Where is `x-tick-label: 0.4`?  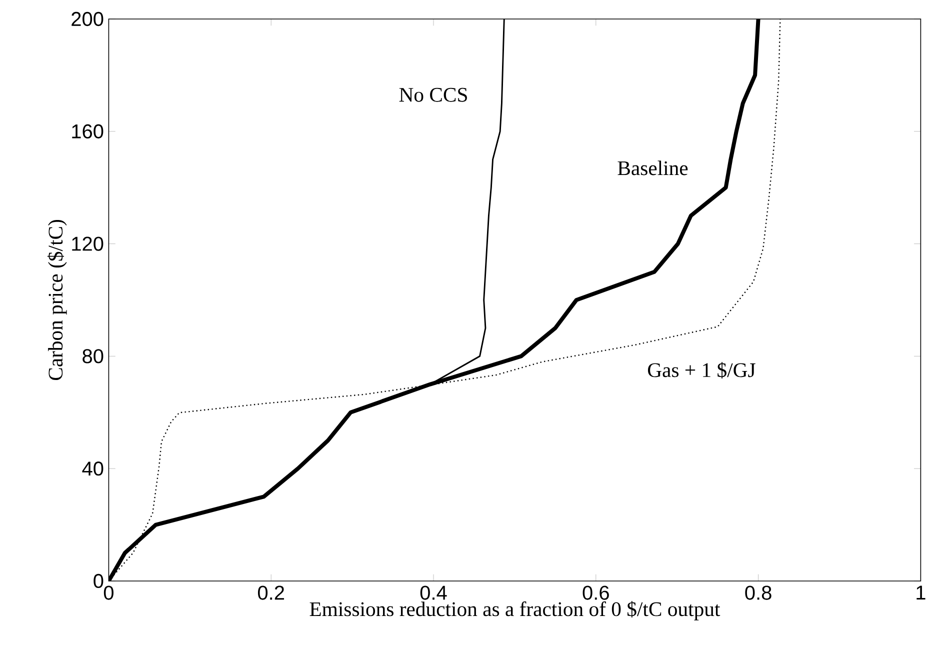
x-tick-label: 0.4 is located at coordinates (433, 593).